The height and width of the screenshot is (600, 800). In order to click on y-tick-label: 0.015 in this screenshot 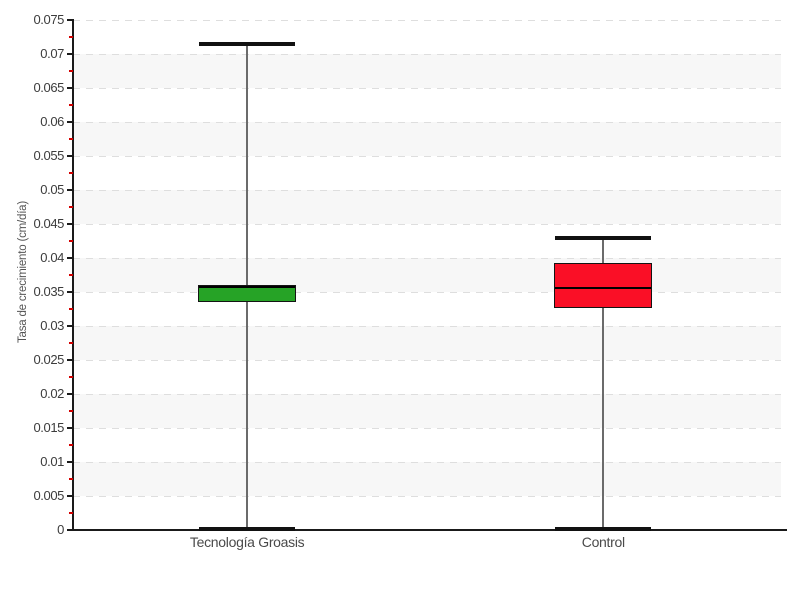, I will do `click(48, 427)`.